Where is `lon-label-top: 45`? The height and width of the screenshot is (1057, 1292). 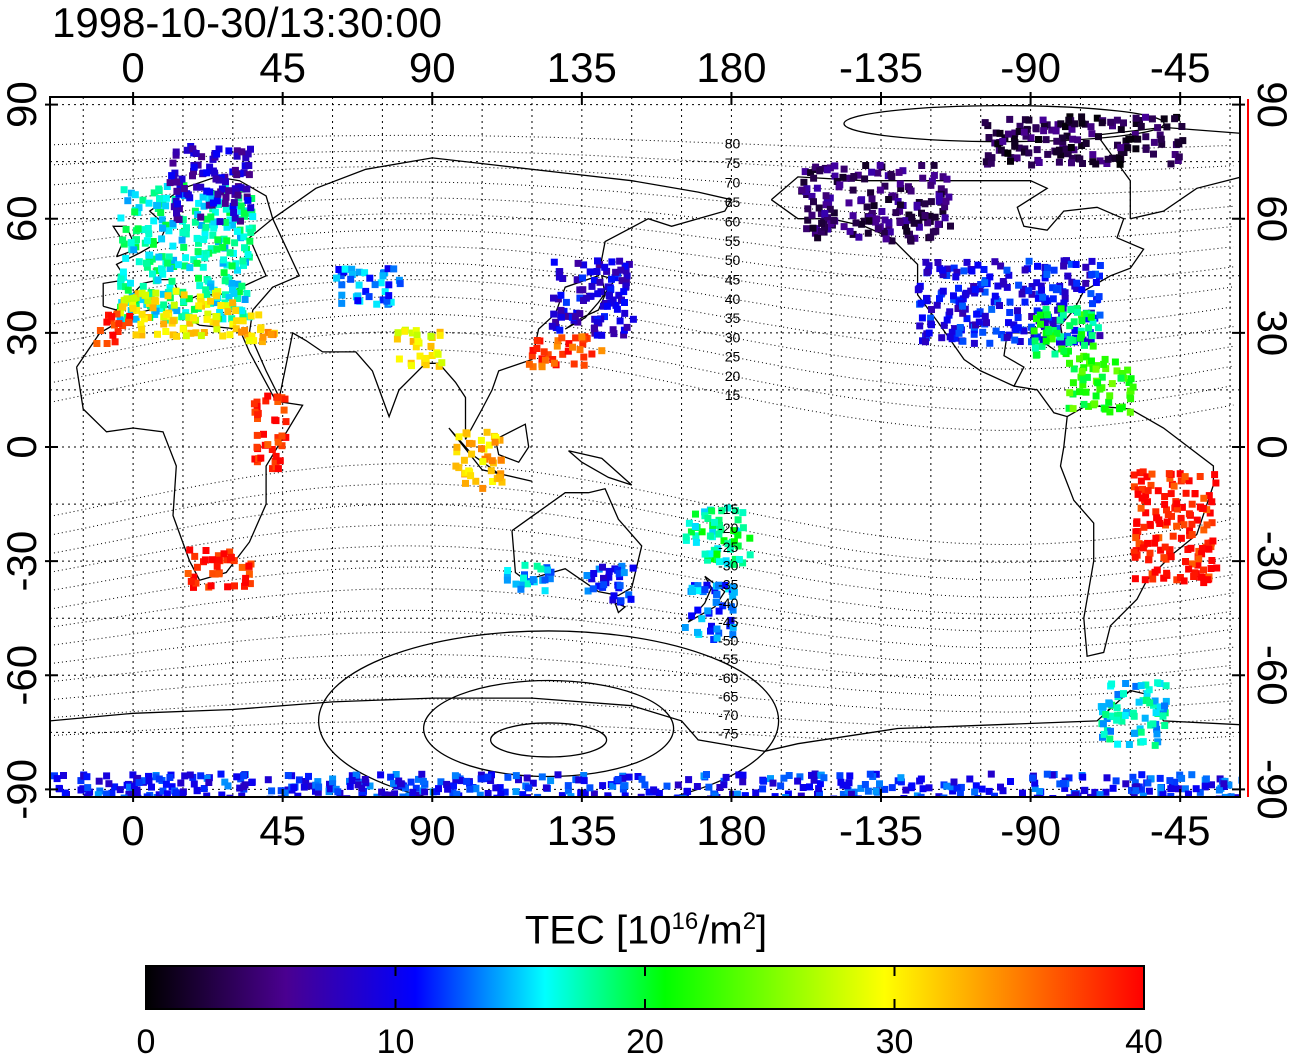
lon-label-top: 45 is located at coordinates (282, 67).